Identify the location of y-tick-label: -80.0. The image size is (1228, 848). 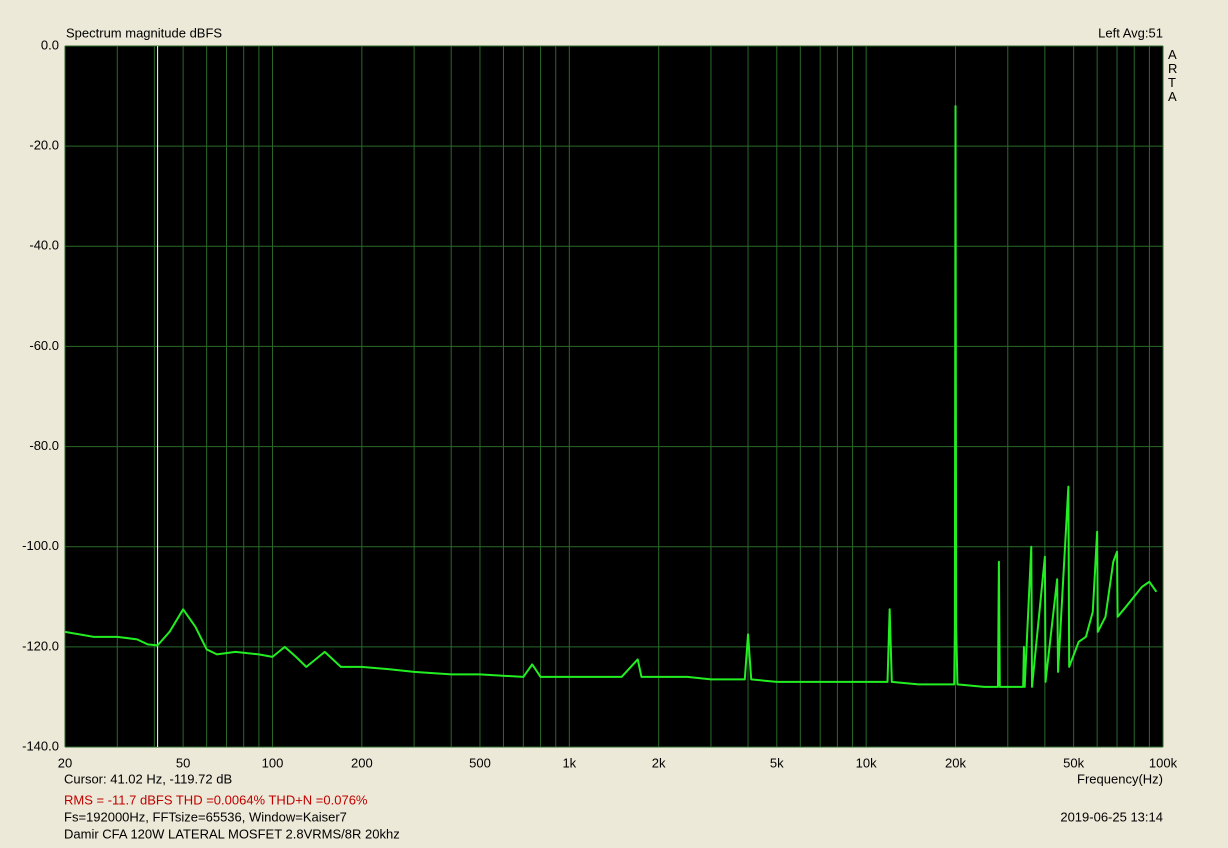
(44, 445).